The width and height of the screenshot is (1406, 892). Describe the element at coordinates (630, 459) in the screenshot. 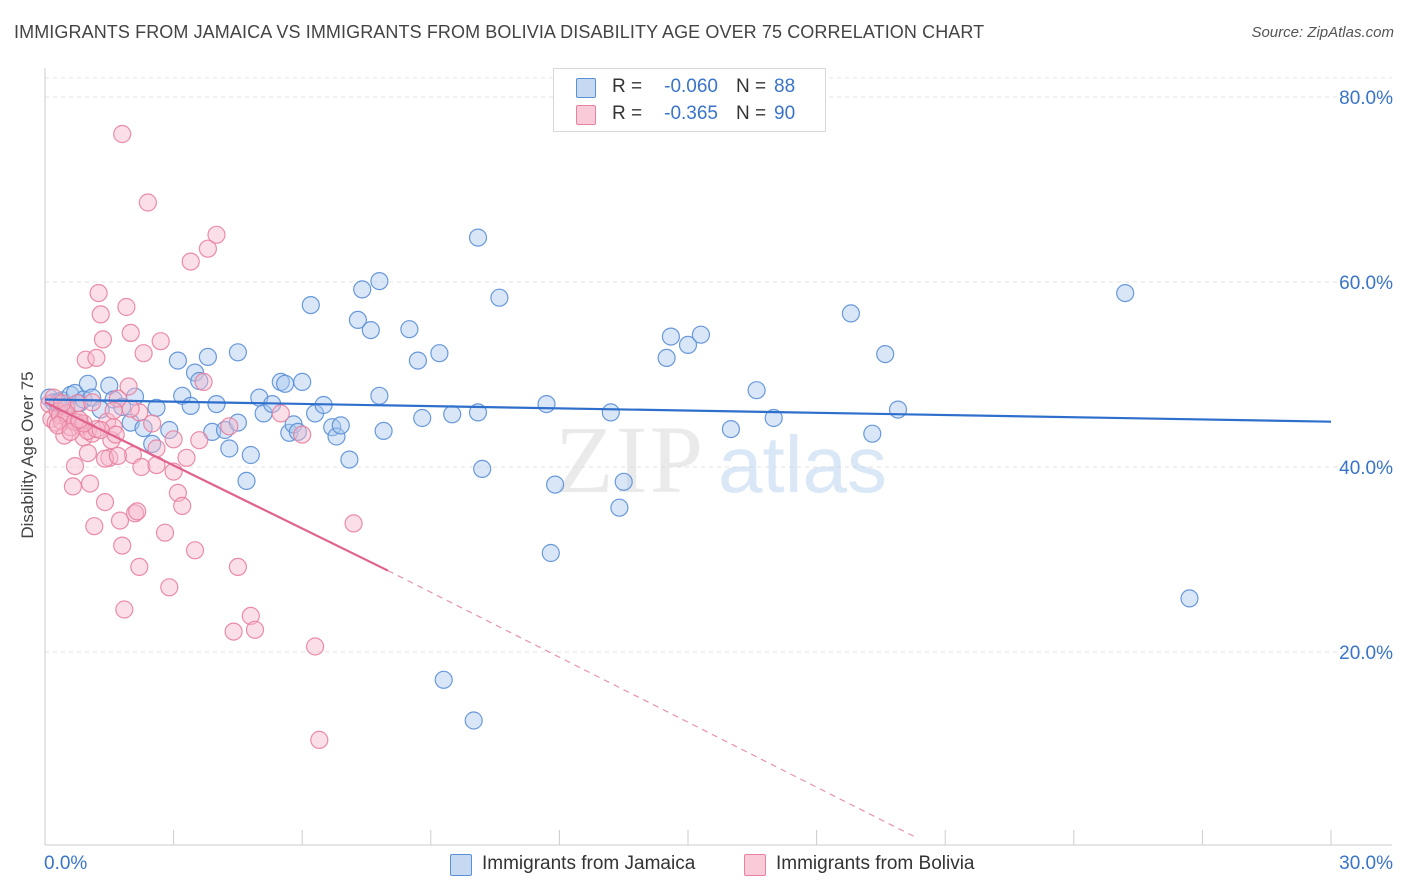

I see `watermark-zip: ZIP` at that location.